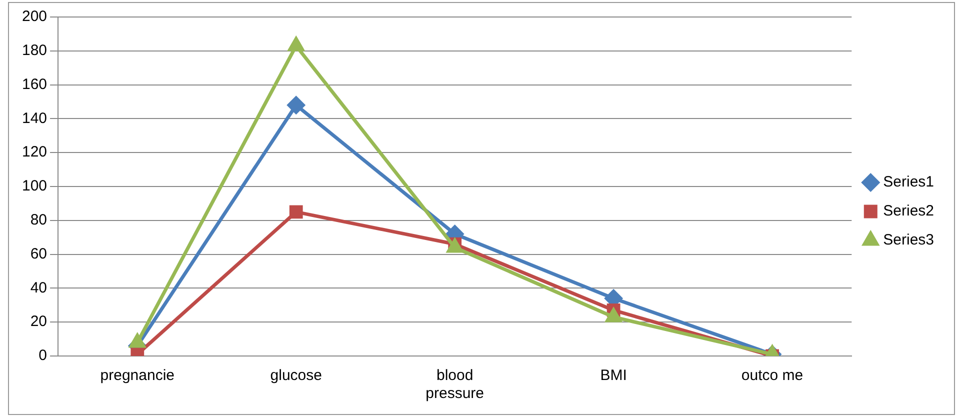 The image size is (958, 418). Describe the element at coordinates (772, 375) in the screenshot. I see `x-tick-label: outco me` at that location.